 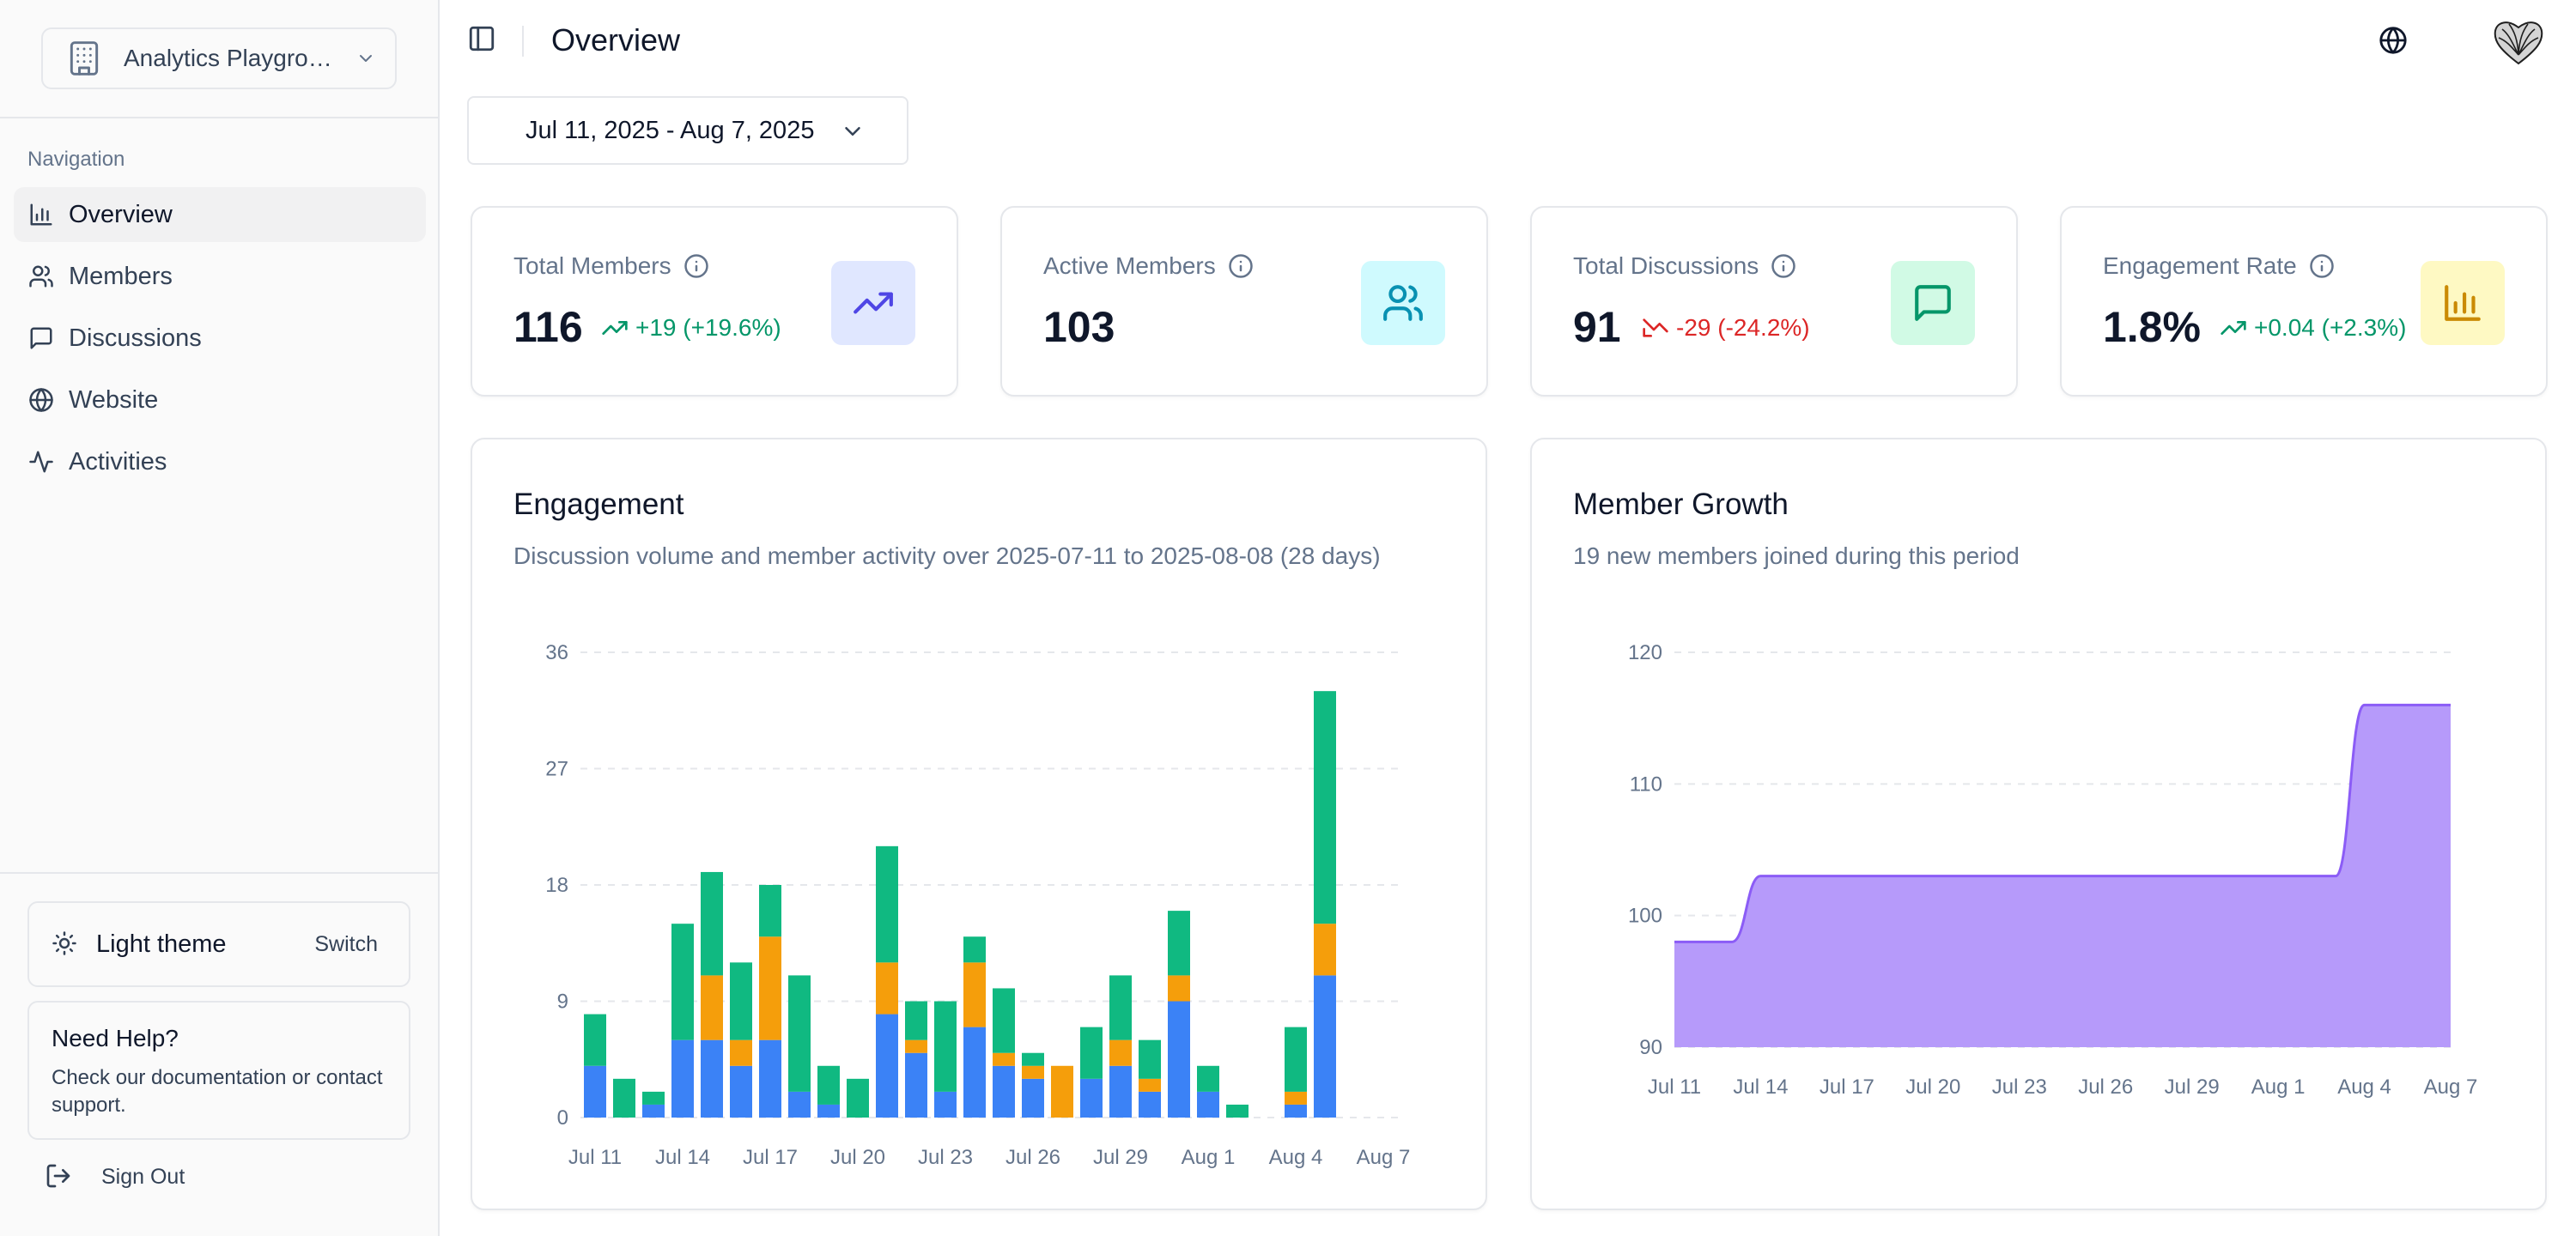 What do you see at coordinates (556, 769) in the screenshot?
I see `y-tick-label: 27` at bounding box center [556, 769].